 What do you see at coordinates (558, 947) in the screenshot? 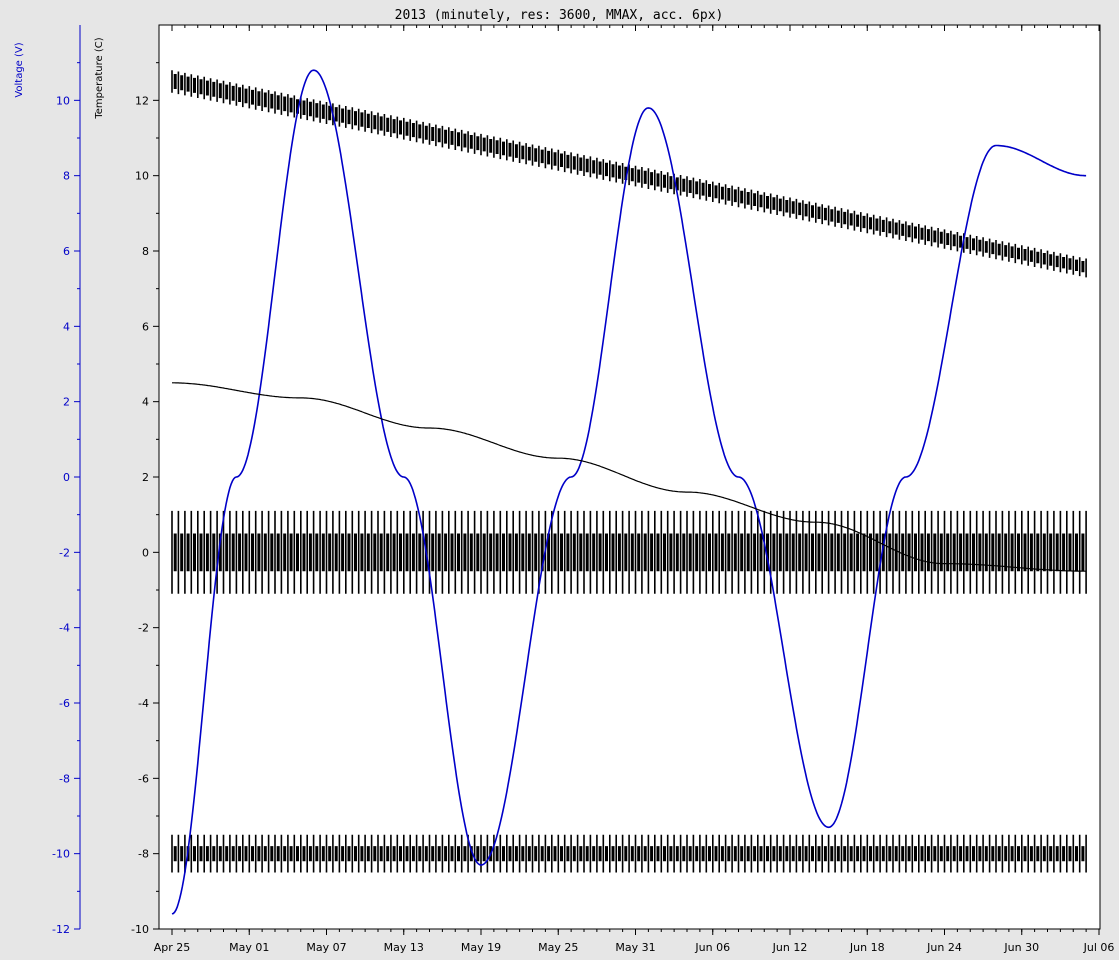
I see `x-tick-label: May 25` at bounding box center [558, 947].